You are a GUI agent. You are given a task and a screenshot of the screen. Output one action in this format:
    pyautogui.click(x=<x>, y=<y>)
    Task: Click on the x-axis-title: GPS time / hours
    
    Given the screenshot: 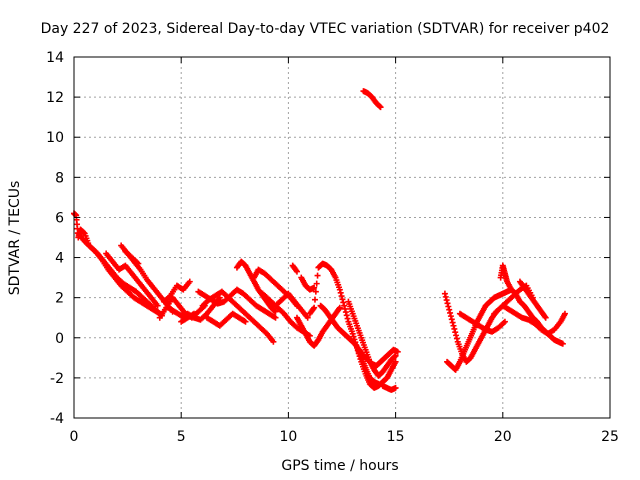 What is the action you would take?
    pyautogui.click(x=339, y=466)
    